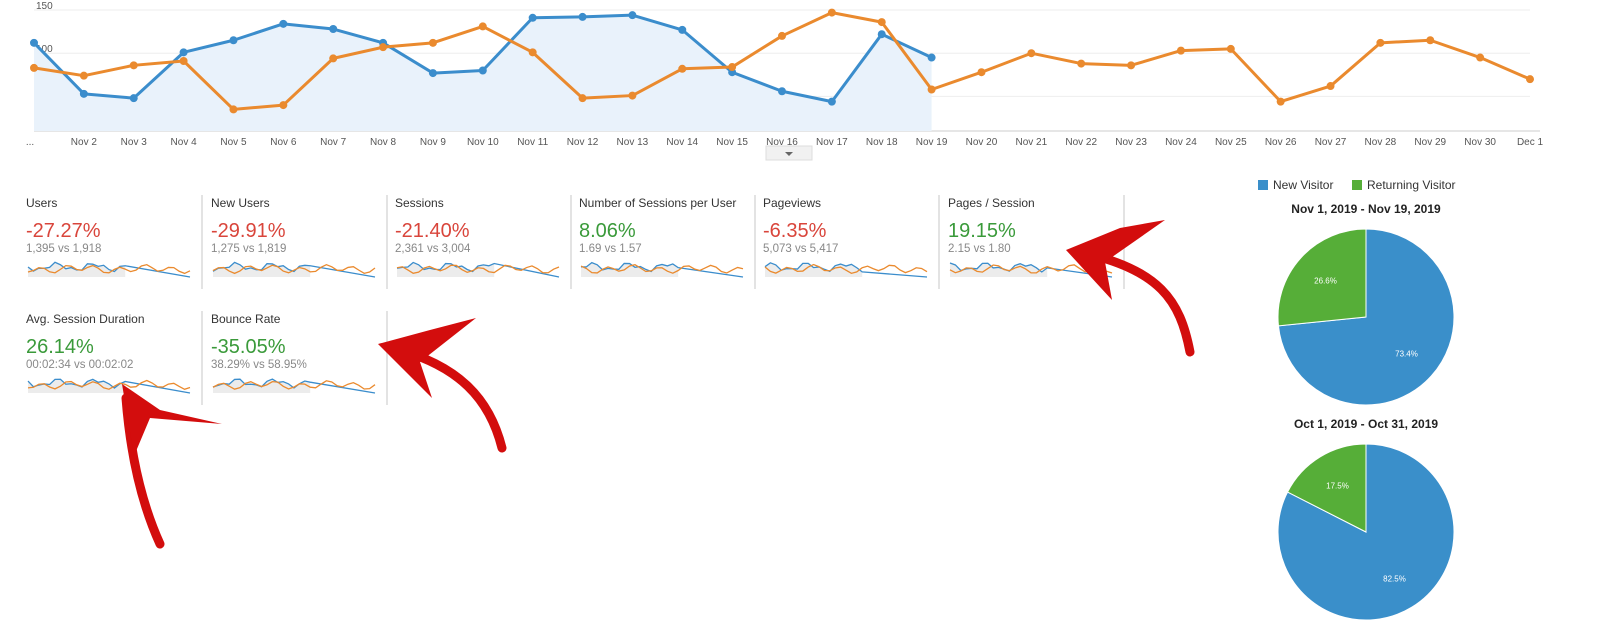  I want to click on x-tick-label: Nov 7, so click(333, 142).